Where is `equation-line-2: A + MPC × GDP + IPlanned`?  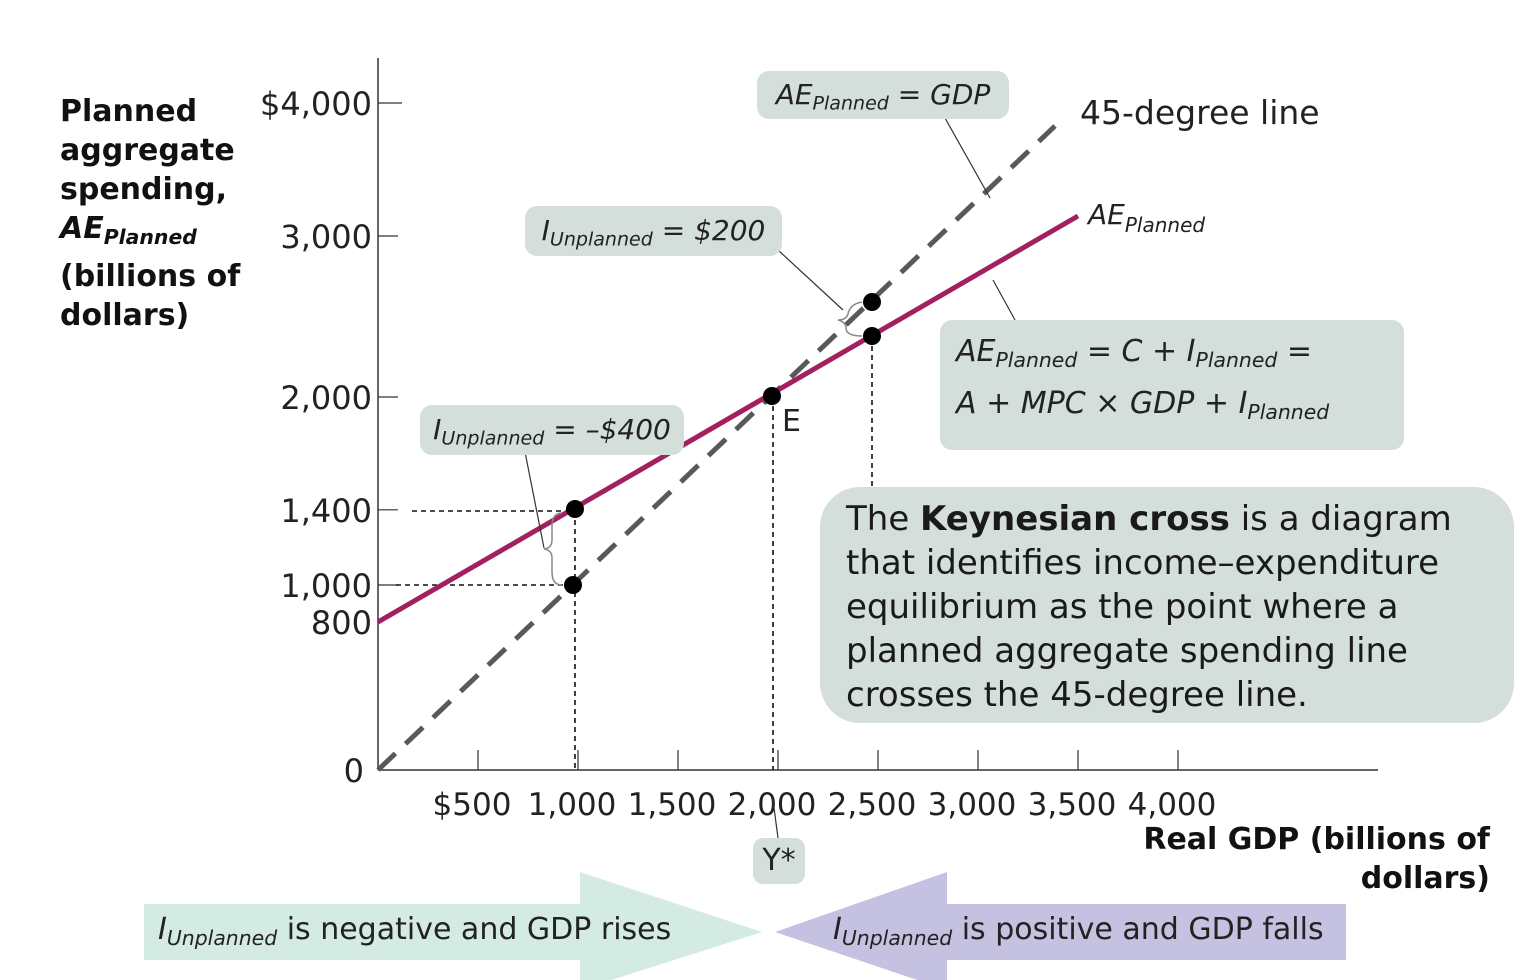 equation-line-2: A + MPC × GDP + IPlanned is located at coordinates (1143, 405).